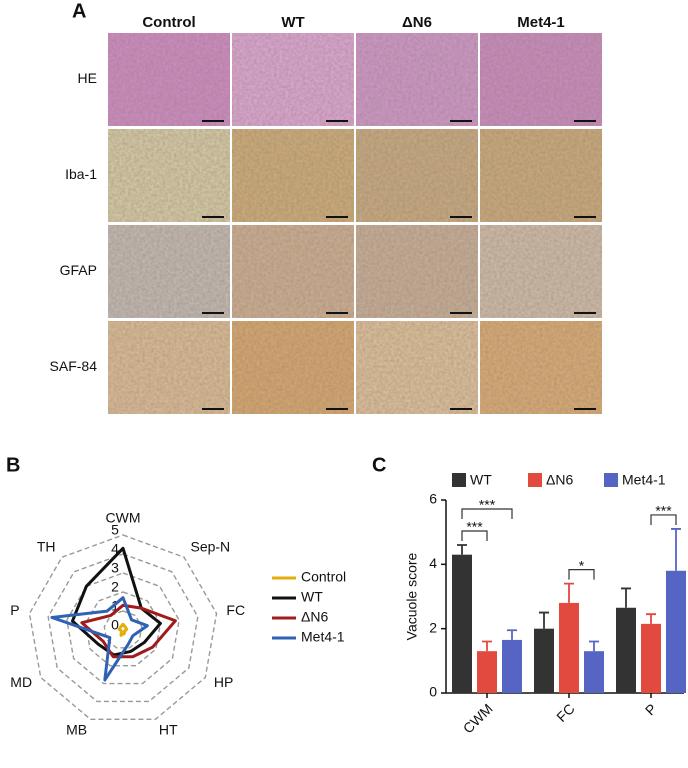  What do you see at coordinates (292, 22) in the screenshot?
I see `column-header: WT` at bounding box center [292, 22].